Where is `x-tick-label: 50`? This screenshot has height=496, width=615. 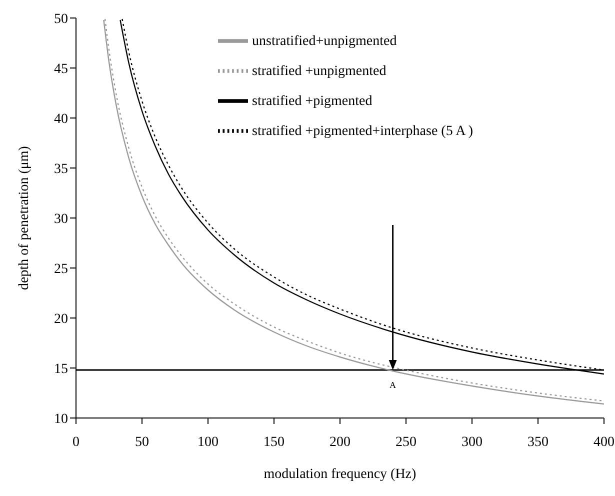
x-tick-label: 50 is located at coordinates (142, 442).